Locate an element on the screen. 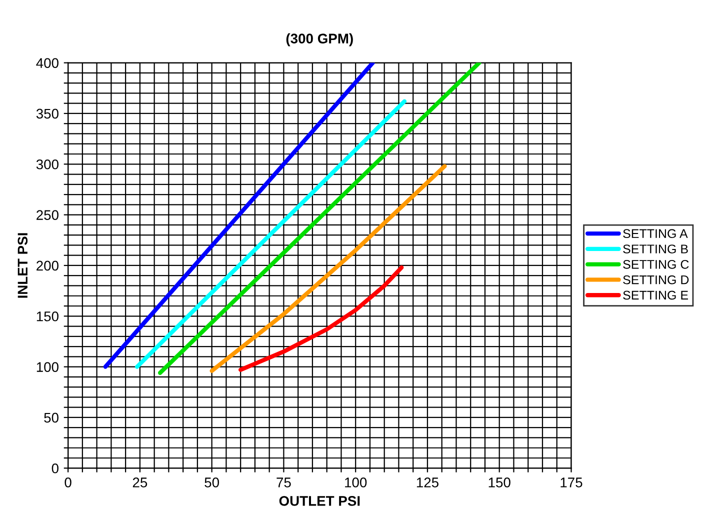 This screenshot has height=519, width=724. x-tick-label: 175 is located at coordinates (571, 483).